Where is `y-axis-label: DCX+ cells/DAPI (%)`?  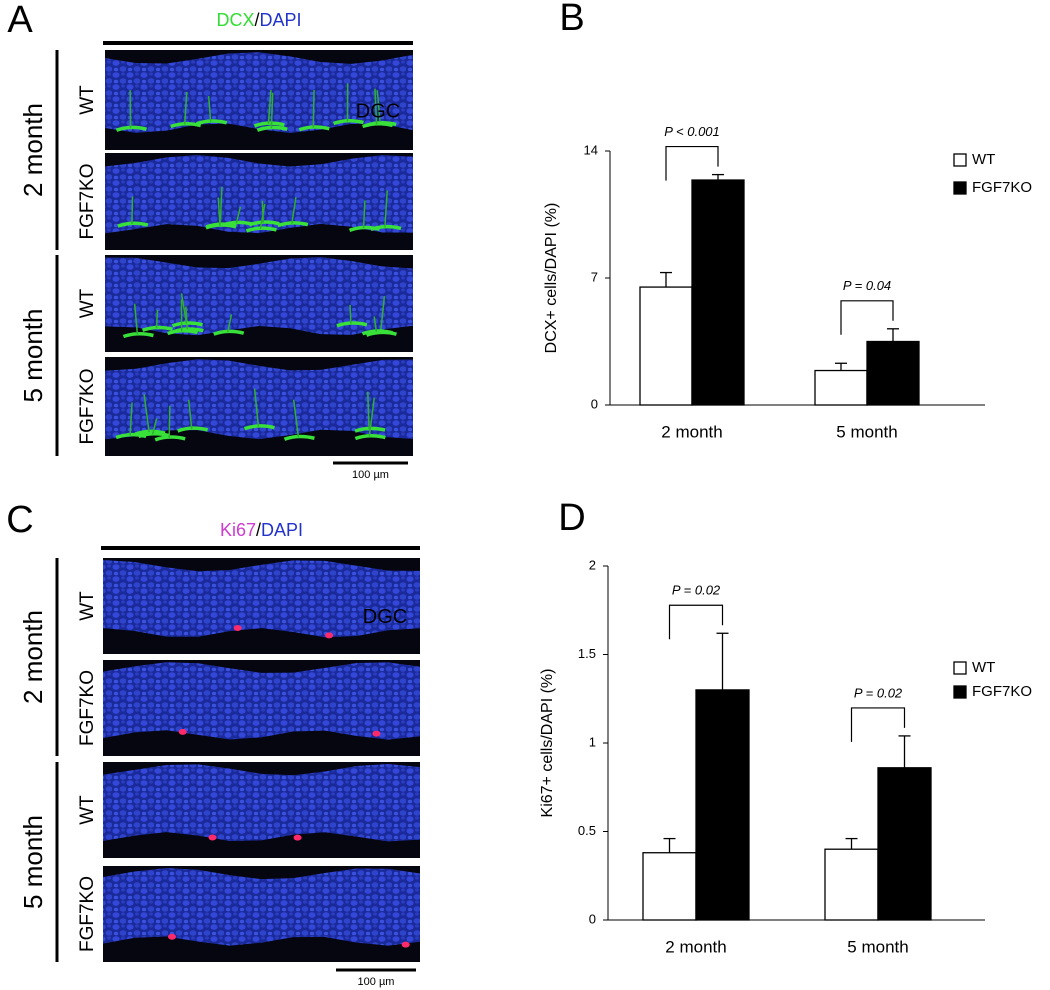
y-axis-label: DCX+ cells/DAPI (%) is located at coordinates (551, 278).